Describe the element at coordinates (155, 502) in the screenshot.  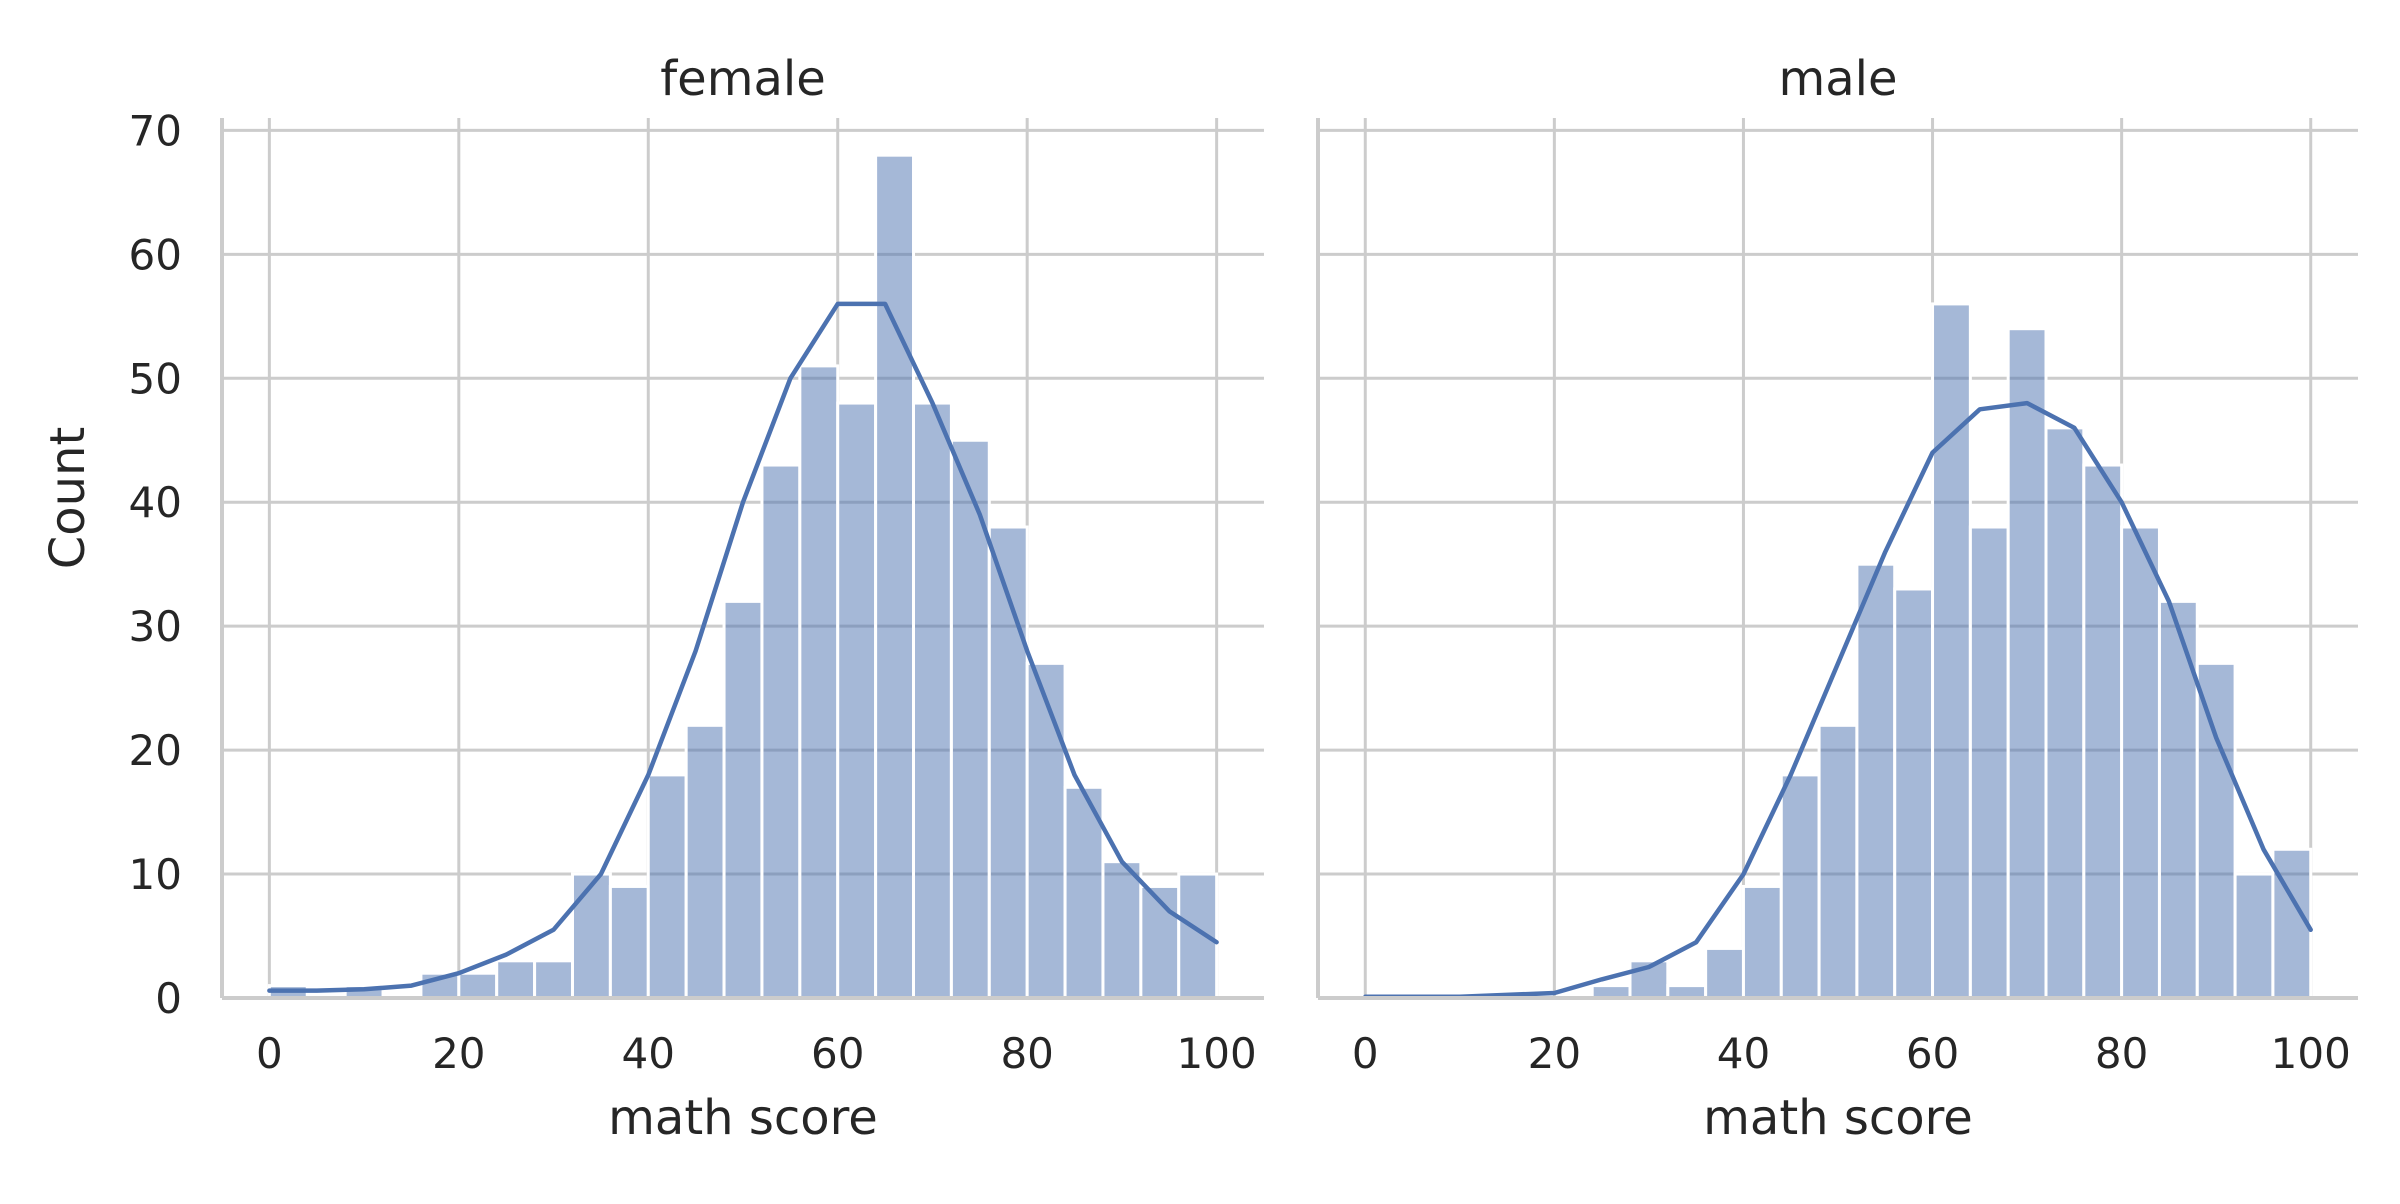
I see `y-tick-label: 40` at that location.